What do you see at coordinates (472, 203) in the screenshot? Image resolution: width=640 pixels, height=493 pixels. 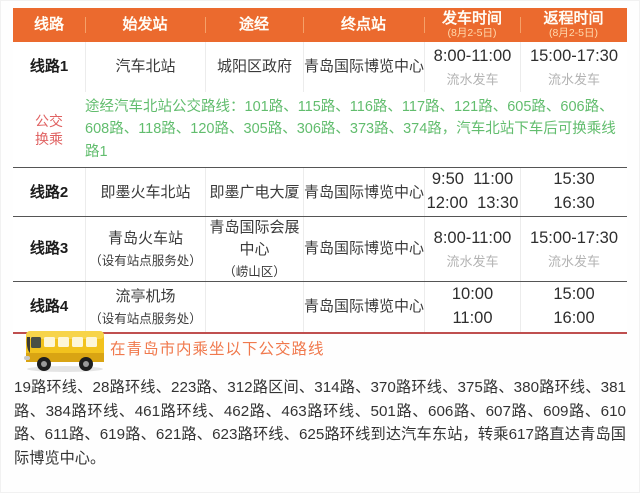 I see `route2-depart-line2: 12:00 13:30` at bounding box center [472, 203].